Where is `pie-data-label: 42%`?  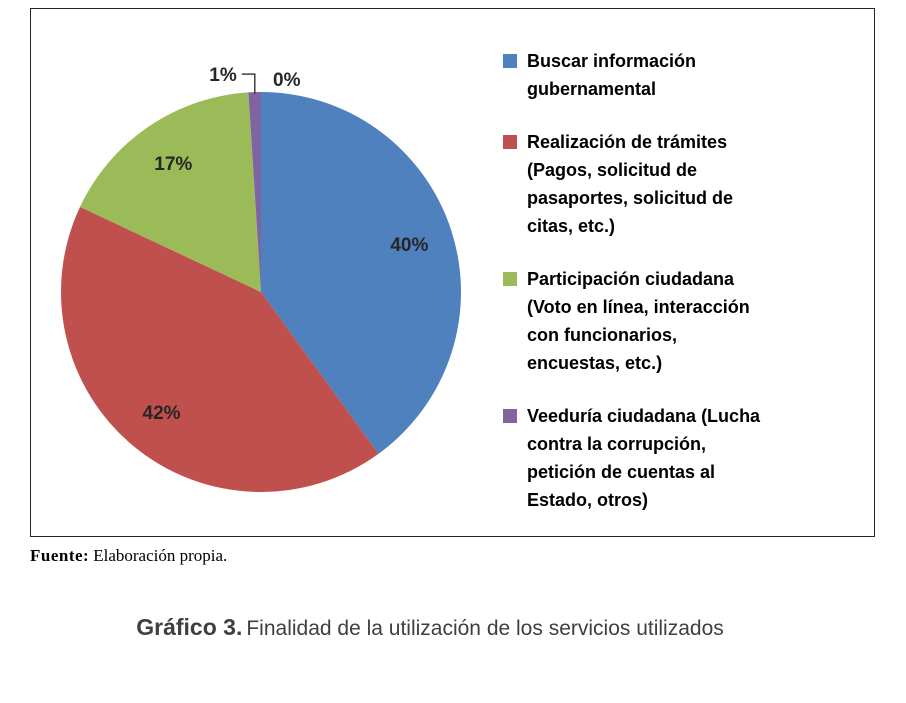
pie-data-label: 42% is located at coordinates (162, 413).